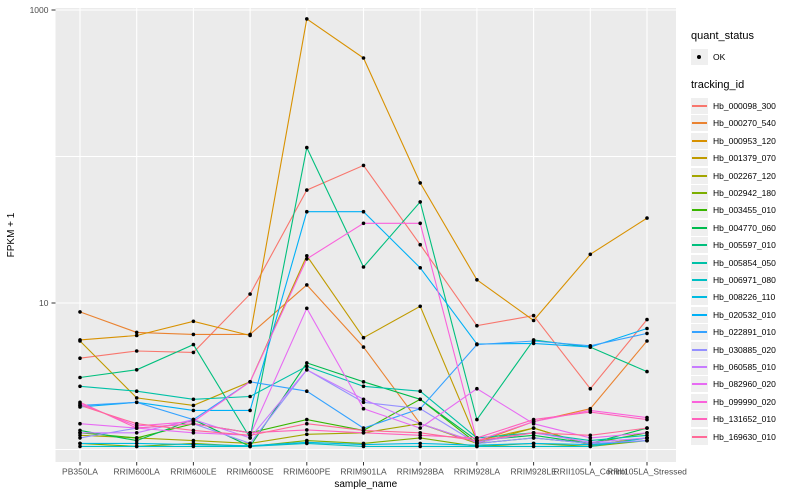 The image size is (800, 500). Describe the element at coordinates (745, 123) in the screenshot. I see `legend-item: Hb_000270_540` at that location.